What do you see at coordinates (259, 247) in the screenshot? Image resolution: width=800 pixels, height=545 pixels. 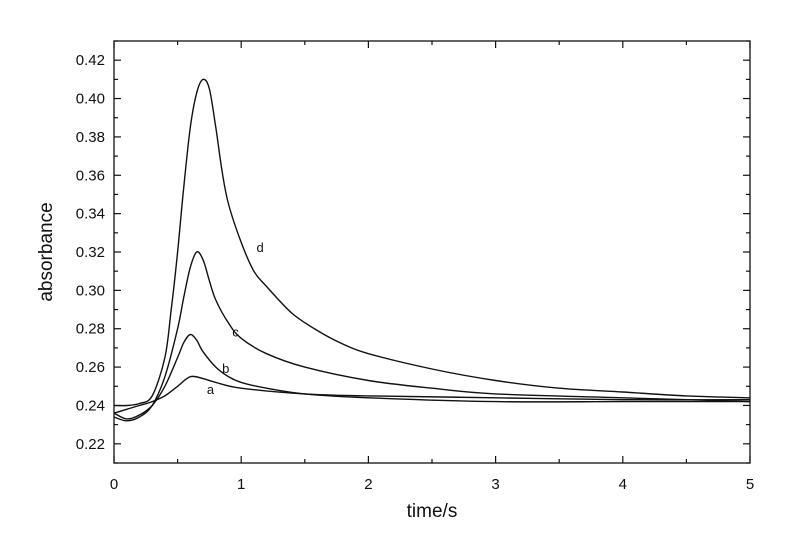 I see `curve-label-d: d` at bounding box center [259, 247].